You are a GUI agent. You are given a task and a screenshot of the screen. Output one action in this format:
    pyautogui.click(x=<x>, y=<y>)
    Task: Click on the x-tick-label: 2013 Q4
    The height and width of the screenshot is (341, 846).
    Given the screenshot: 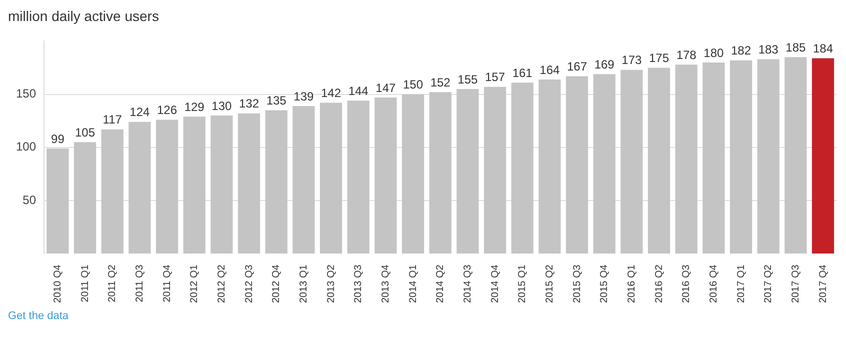 What is the action you would take?
    pyautogui.click(x=386, y=284)
    